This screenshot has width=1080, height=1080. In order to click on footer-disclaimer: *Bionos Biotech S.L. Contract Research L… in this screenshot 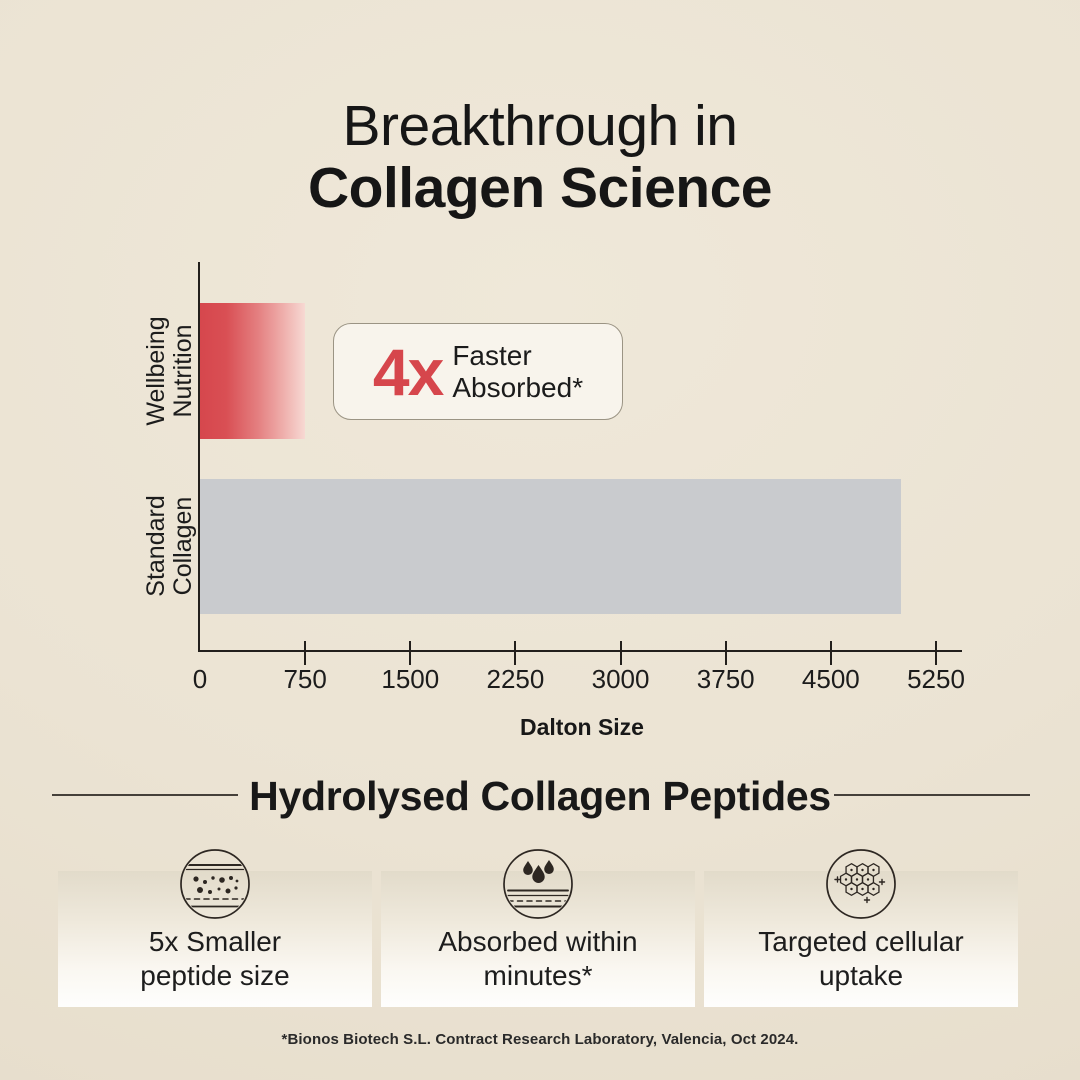, I will do `click(540, 1039)`.